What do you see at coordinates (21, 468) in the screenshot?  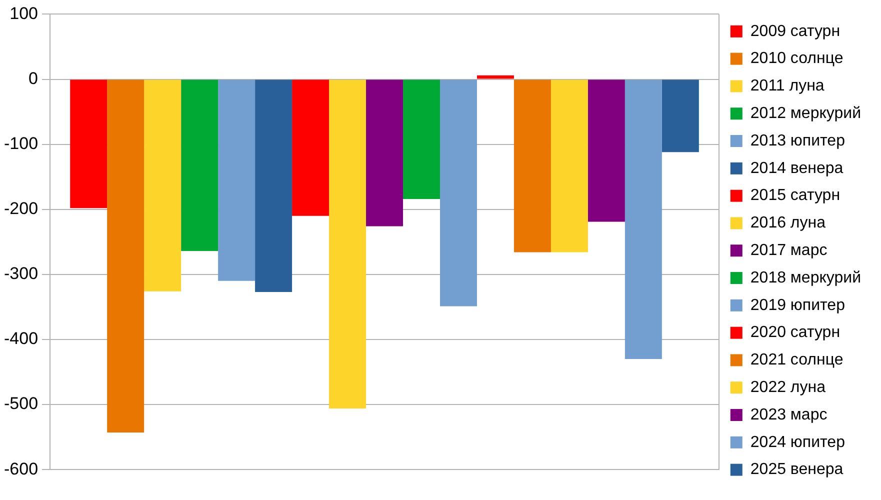 I see `y-tick-label: -600` at bounding box center [21, 468].